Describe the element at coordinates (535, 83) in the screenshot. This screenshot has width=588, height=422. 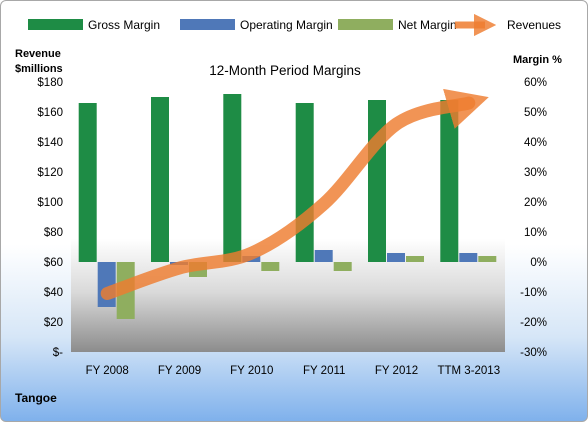
I see `right-tick-label: 60%` at that location.